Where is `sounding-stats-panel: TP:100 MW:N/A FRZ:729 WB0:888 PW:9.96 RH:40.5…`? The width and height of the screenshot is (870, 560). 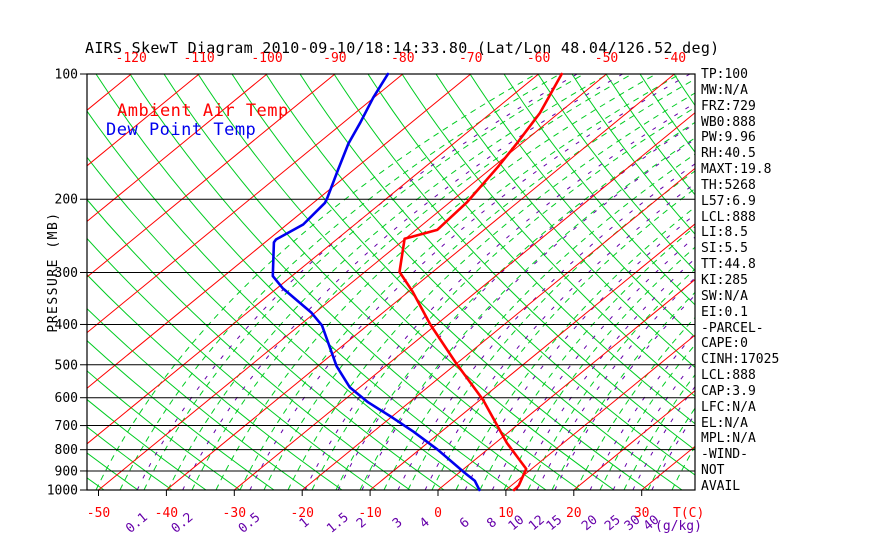
sounding-stats-panel: TP:100 MW:N/A FRZ:729 WB0:888 PW:9.96 RH:40.5… is located at coordinates (740, 281).